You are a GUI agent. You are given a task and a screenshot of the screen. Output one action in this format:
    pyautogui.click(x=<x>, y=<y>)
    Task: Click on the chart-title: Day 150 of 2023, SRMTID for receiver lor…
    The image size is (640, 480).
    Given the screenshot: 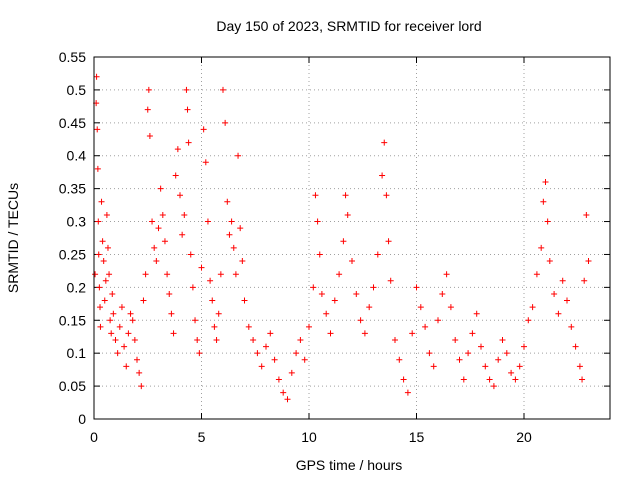 What is the action you would take?
    pyautogui.click(x=348, y=26)
    